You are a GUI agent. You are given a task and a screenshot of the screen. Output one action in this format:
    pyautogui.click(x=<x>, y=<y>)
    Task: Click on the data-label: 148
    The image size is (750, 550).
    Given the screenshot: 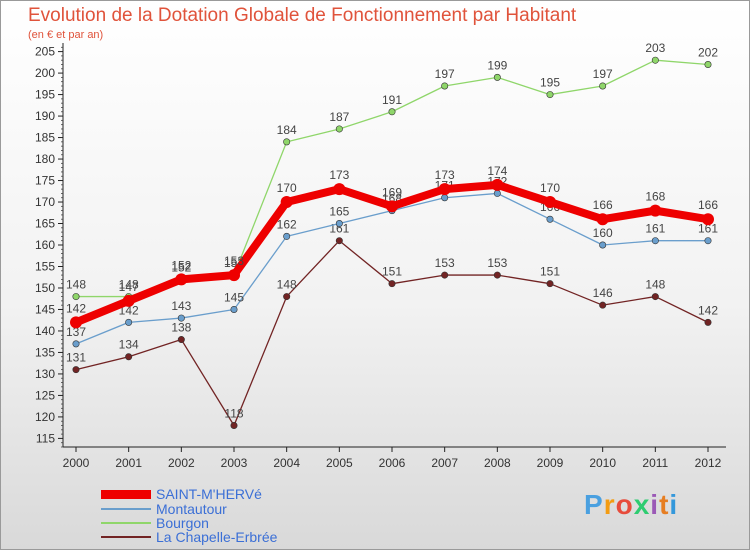 What is the action you would take?
    pyautogui.click(x=655, y=285)
    